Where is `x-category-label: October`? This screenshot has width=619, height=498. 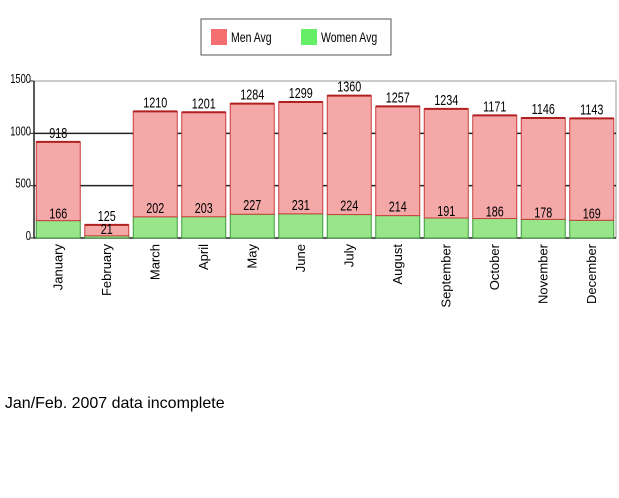 x-category-label: October is located at coordinates (494, 266).